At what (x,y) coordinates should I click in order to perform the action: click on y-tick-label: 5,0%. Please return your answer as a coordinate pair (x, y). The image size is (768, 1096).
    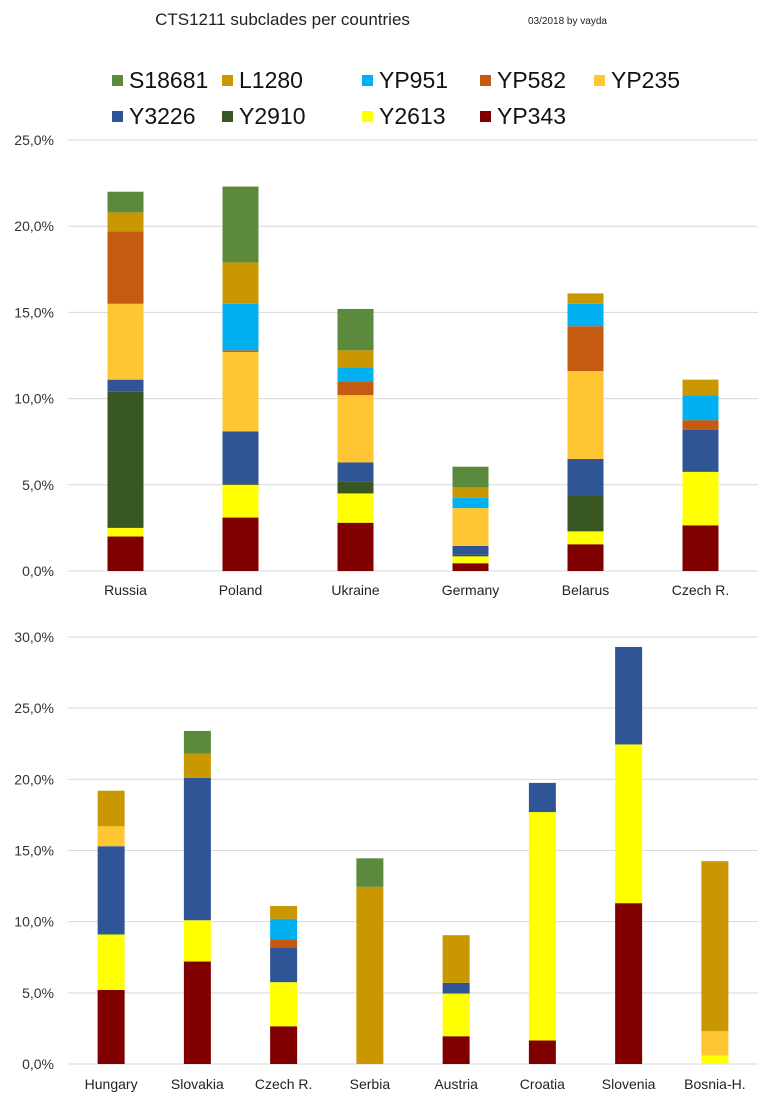
    Looking at the image, I should click on (38, 485).